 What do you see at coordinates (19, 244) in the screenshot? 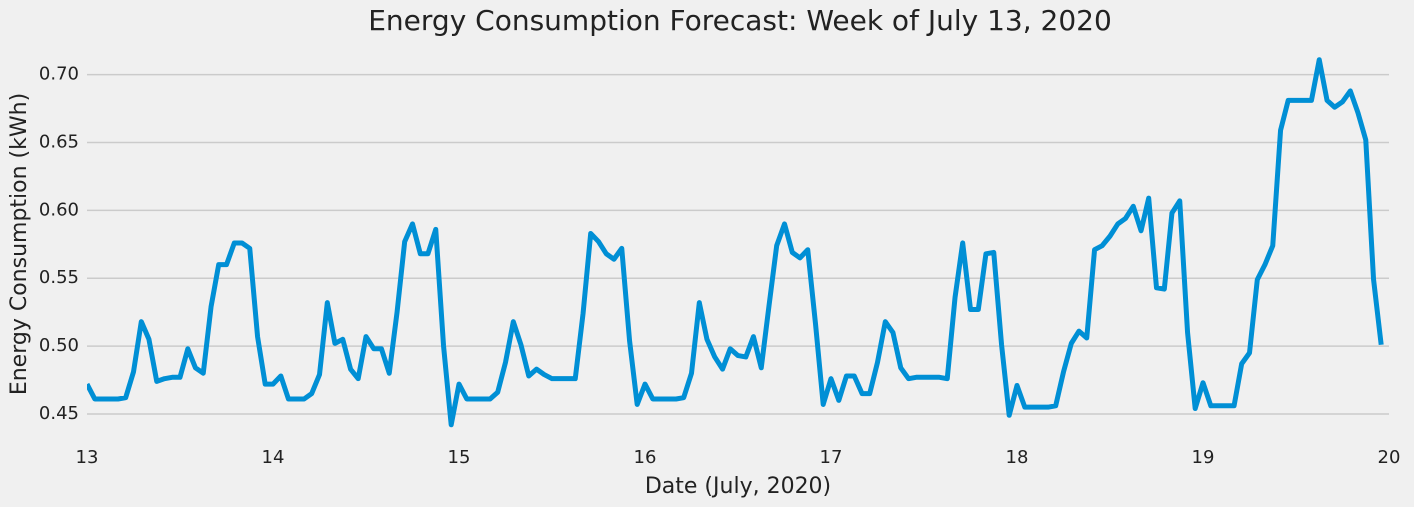
I see `y-axis-label: Energy Consumption (kWh)` at bounding box center [19, 244].